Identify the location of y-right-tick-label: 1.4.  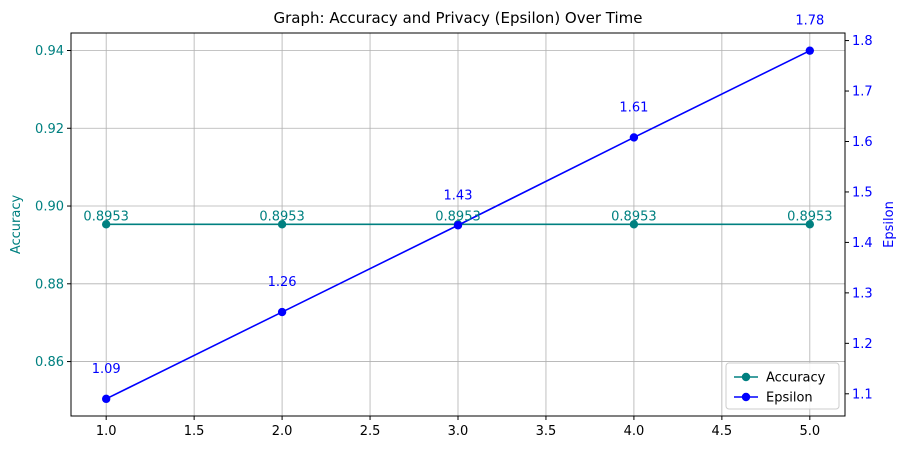
(862, 243).